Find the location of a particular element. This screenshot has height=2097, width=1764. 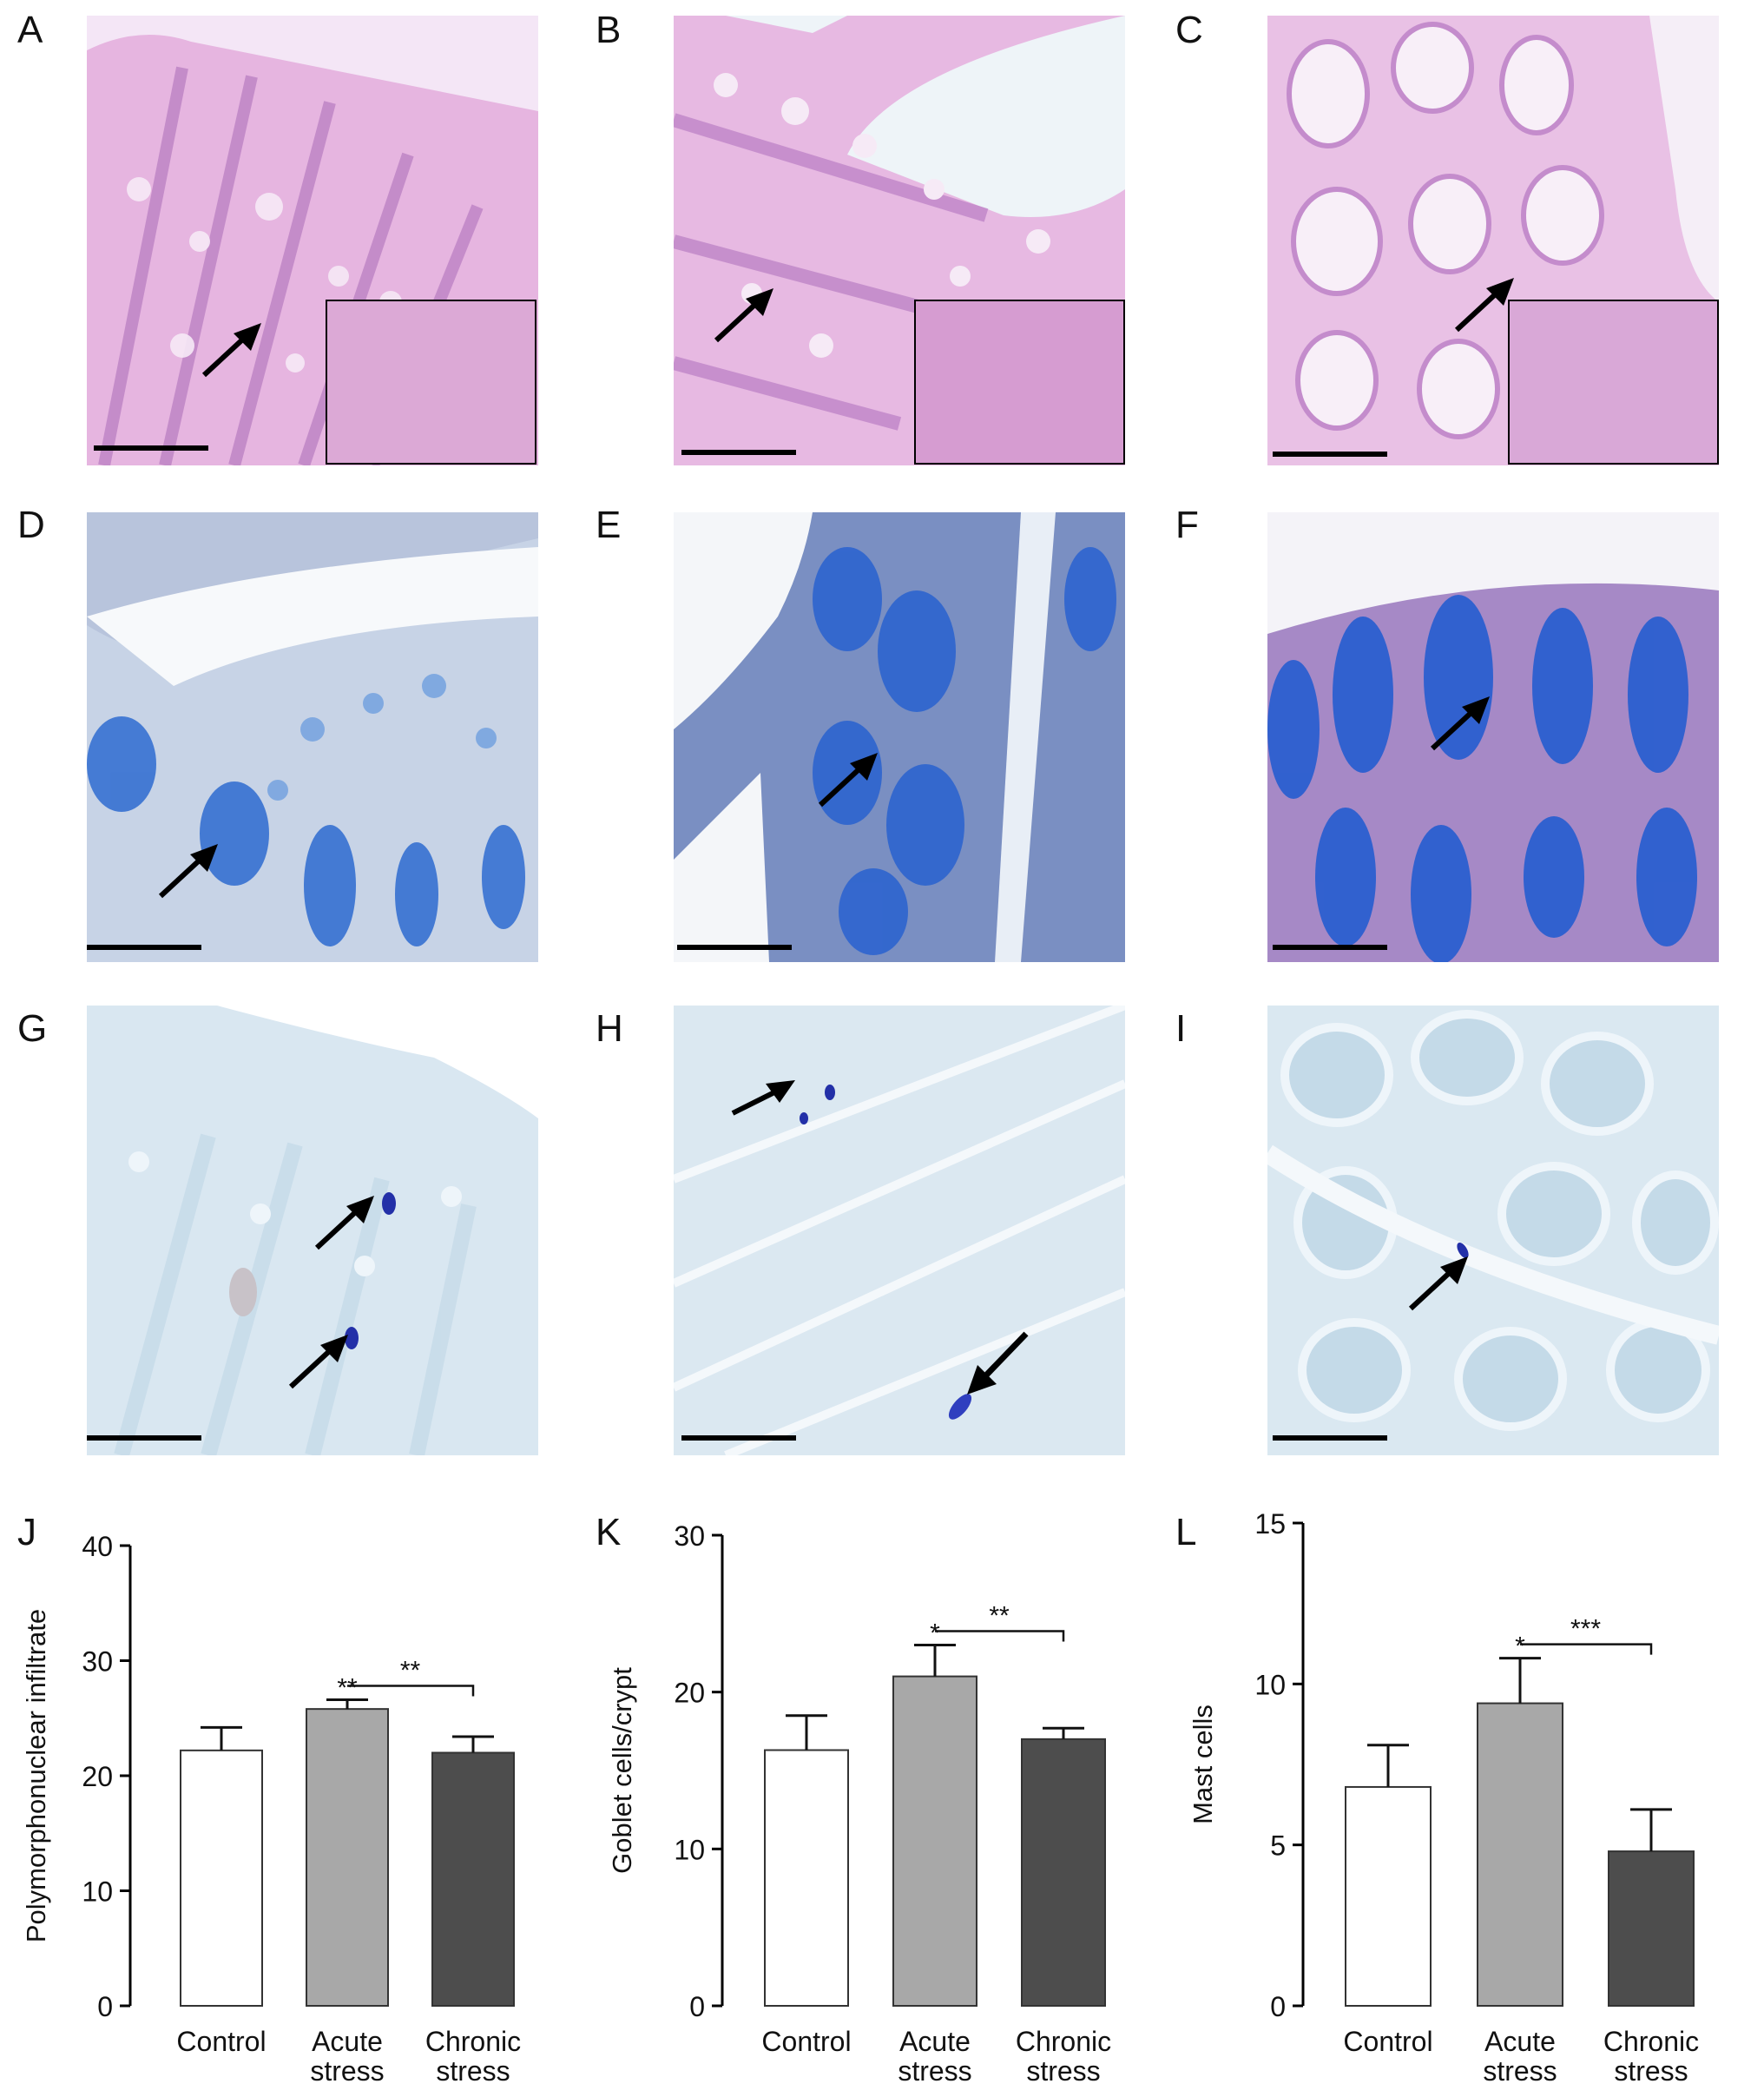

micrograph-tb-control is located at coordinates (312, 1230).